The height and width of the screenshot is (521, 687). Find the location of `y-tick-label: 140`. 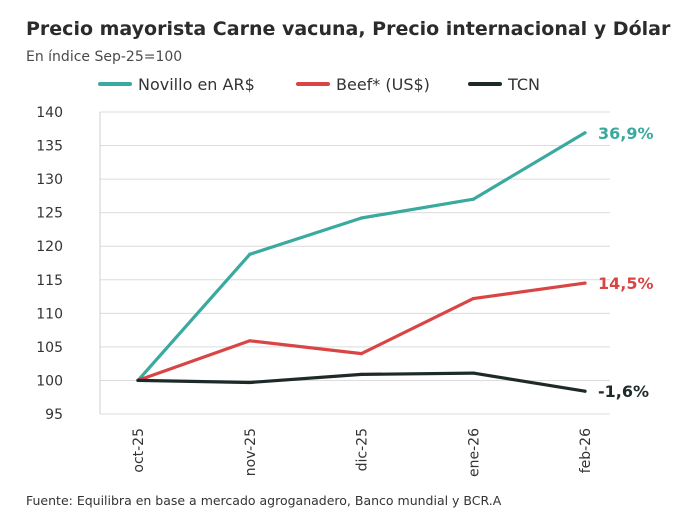

y-tick-label: 140 is located at coordinates (49, 113).